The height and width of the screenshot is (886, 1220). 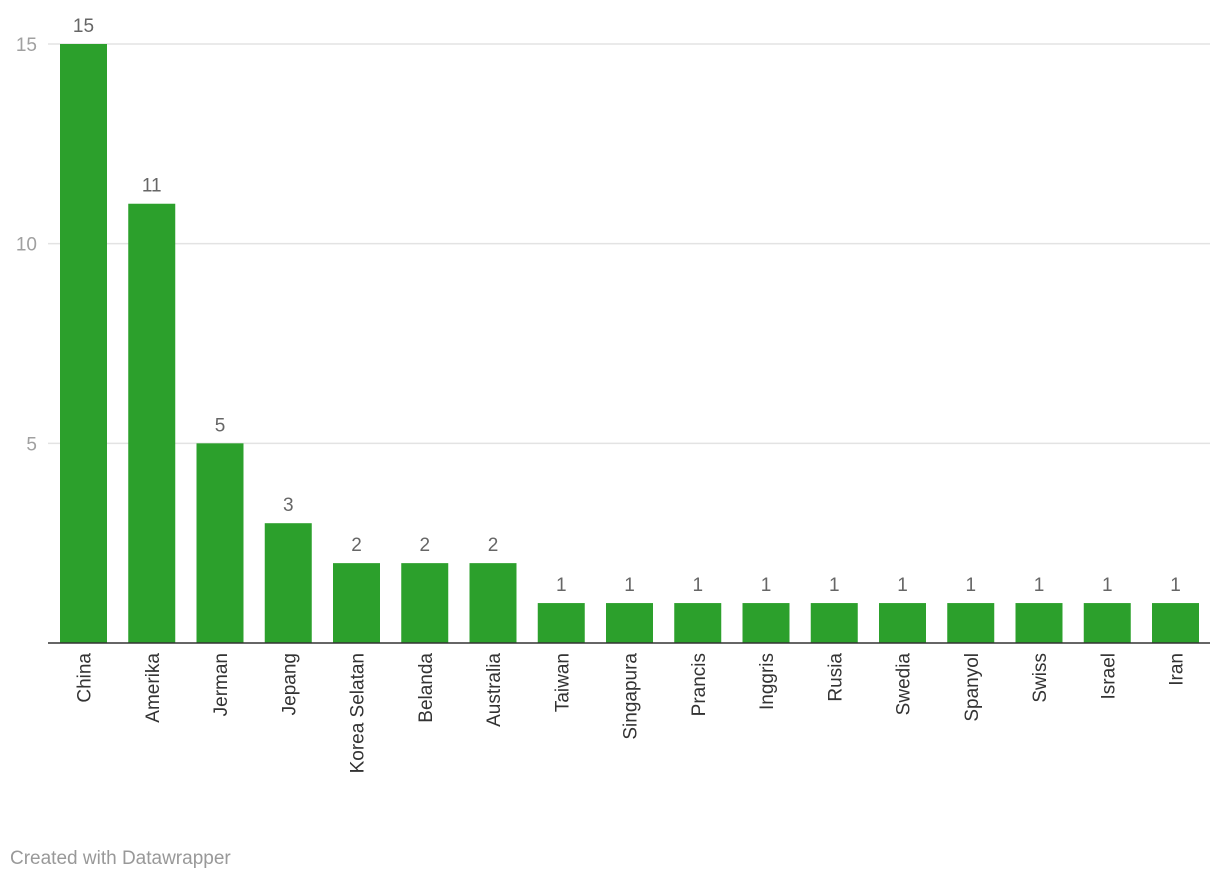 I want to click on y-tick-label: 5, so click(x=31, y=444).